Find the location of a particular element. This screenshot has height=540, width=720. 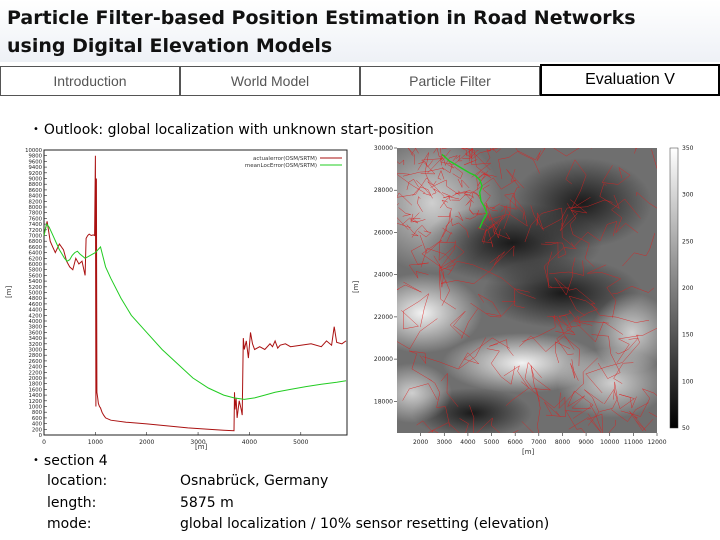

y-tick-label: 8600 is located at coordinates (36, 191).